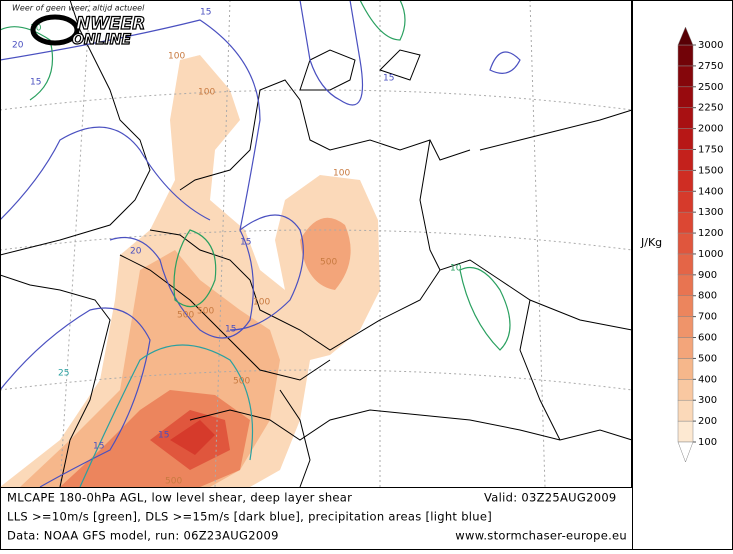  Describe the element at coordinates (651, 242) in the screenshot. I see `unit-label: J/Kg` at that location.